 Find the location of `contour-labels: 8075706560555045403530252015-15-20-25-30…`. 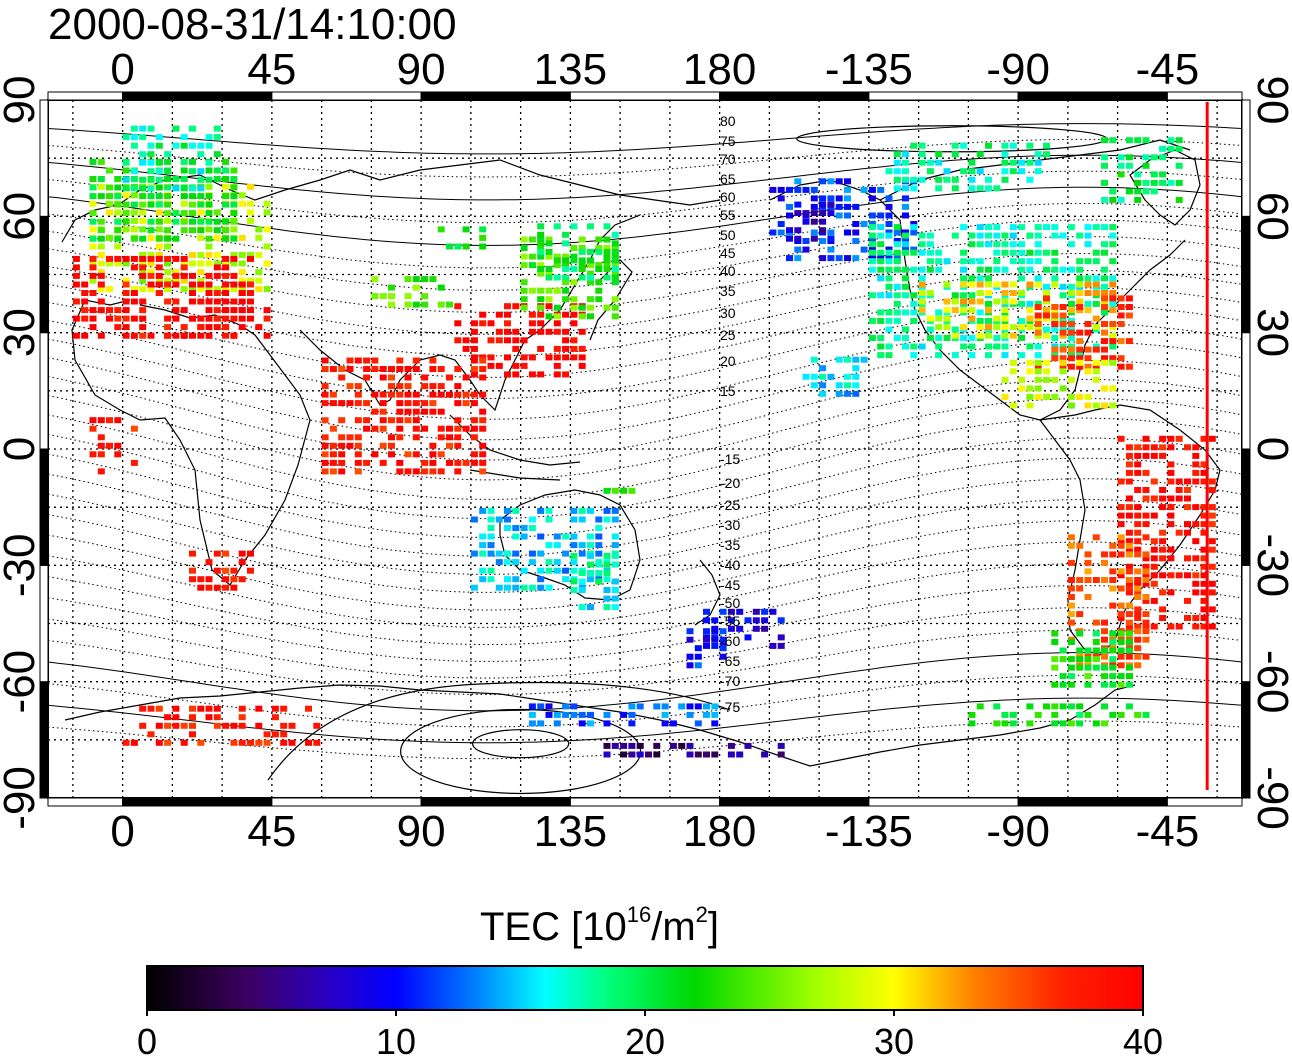

contour-labels: 8075706560555045403530252015-15-20-25-30… is located at coordinates (730, 414).